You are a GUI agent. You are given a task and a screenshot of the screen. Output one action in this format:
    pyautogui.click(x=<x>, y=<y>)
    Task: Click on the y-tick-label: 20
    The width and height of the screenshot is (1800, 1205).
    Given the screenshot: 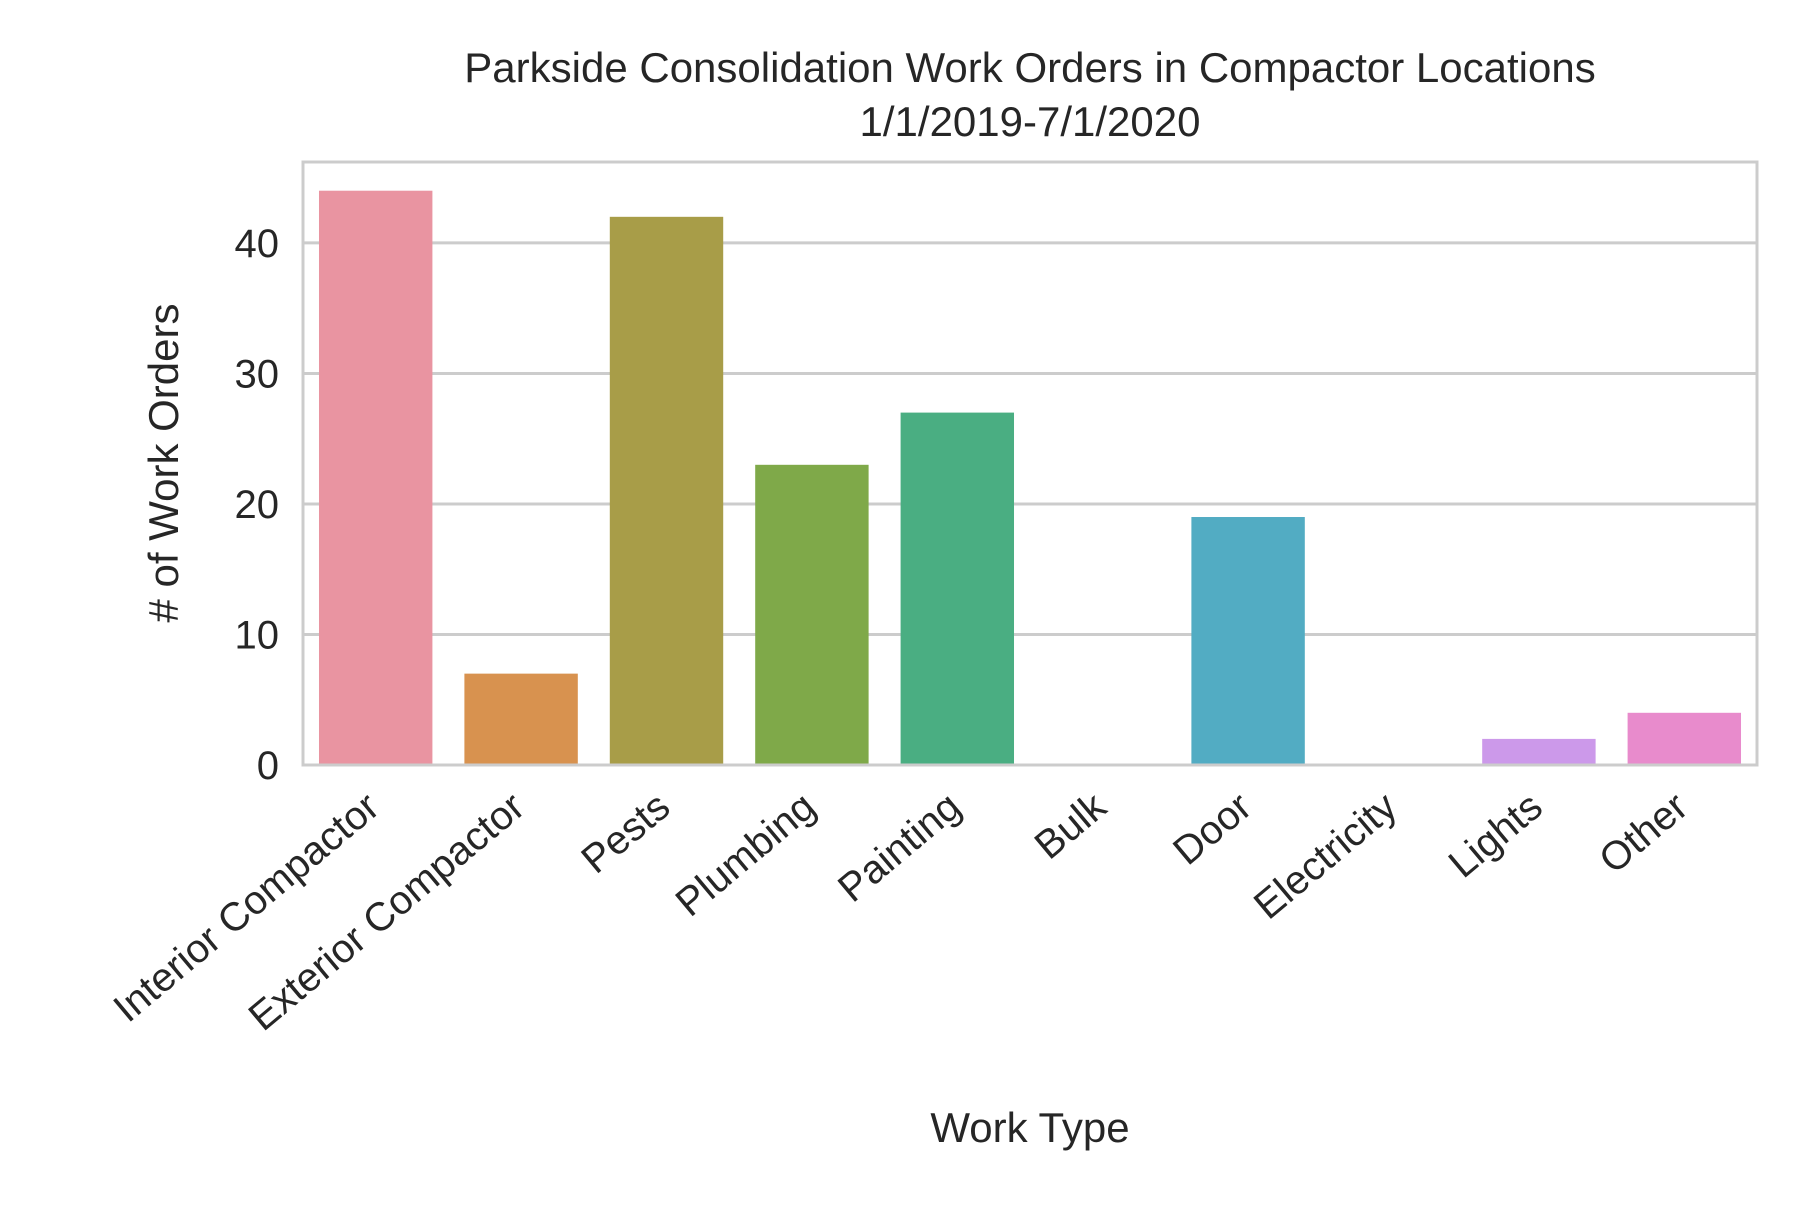 What is the action you would take?
    pyautogui.click(x=257, y=505)
    